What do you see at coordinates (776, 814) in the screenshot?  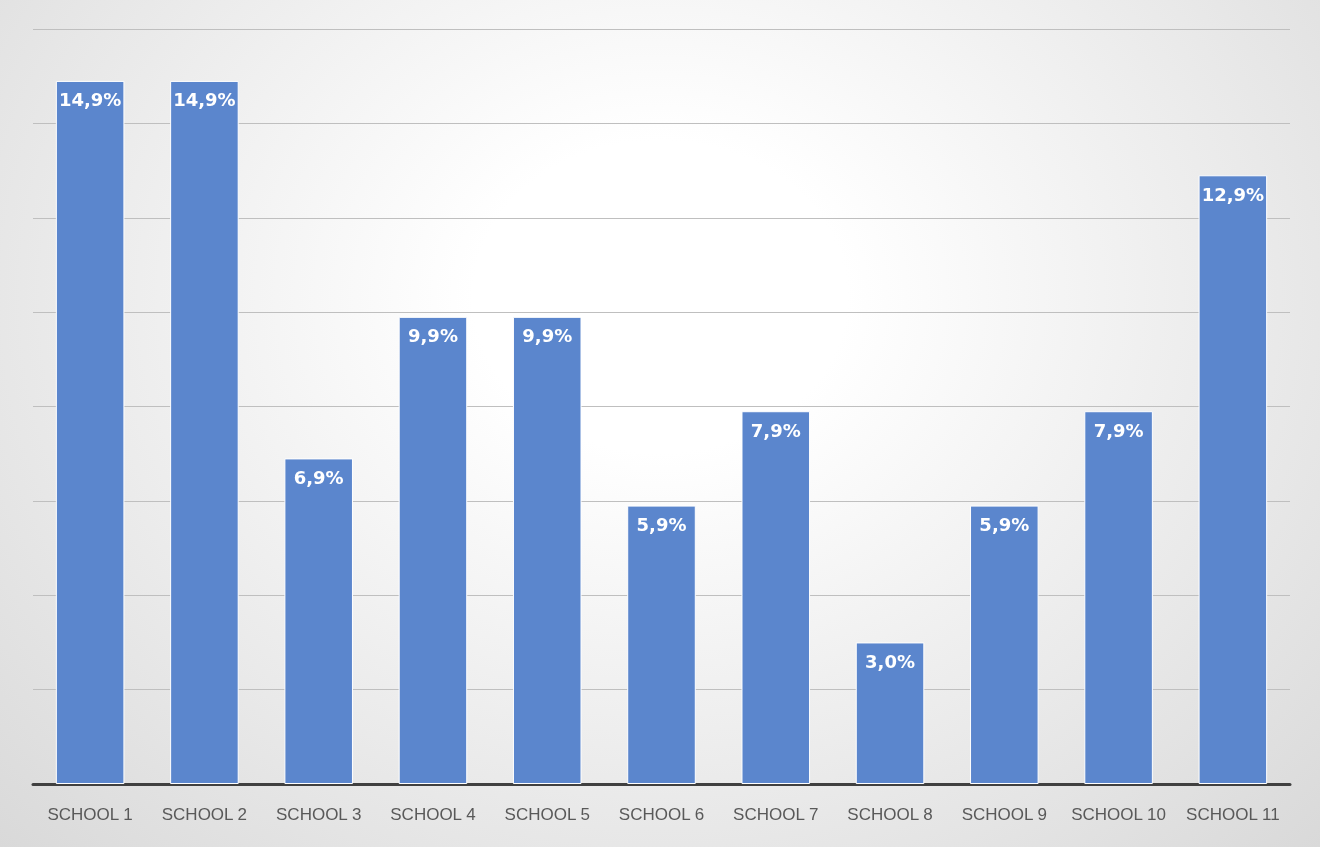 I see `x-tick-label: SCHOOL 7` at bounding box center [776, 814].